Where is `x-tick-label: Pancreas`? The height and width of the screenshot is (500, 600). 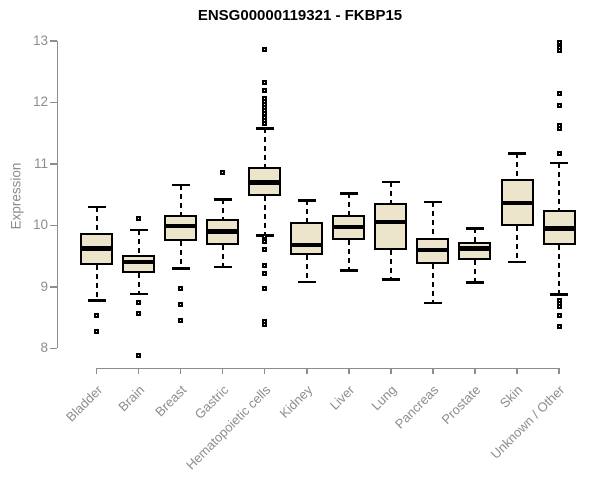 x-tick-label: Pancreas is located at coordinates (416, 407).